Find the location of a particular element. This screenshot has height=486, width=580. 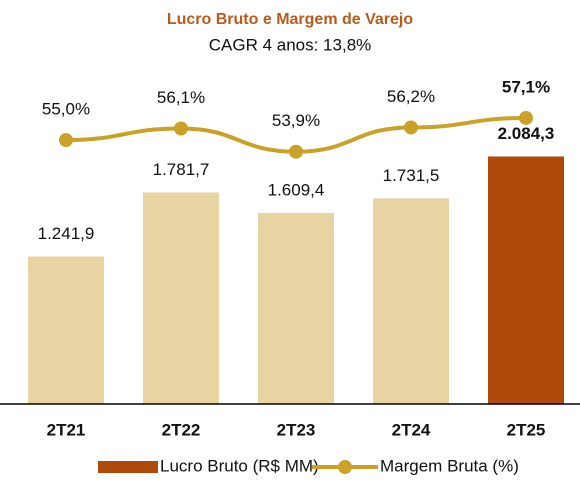

chart-subtitle: CAGR 4 anos: 13,8% is located at coordinates (290, 44).